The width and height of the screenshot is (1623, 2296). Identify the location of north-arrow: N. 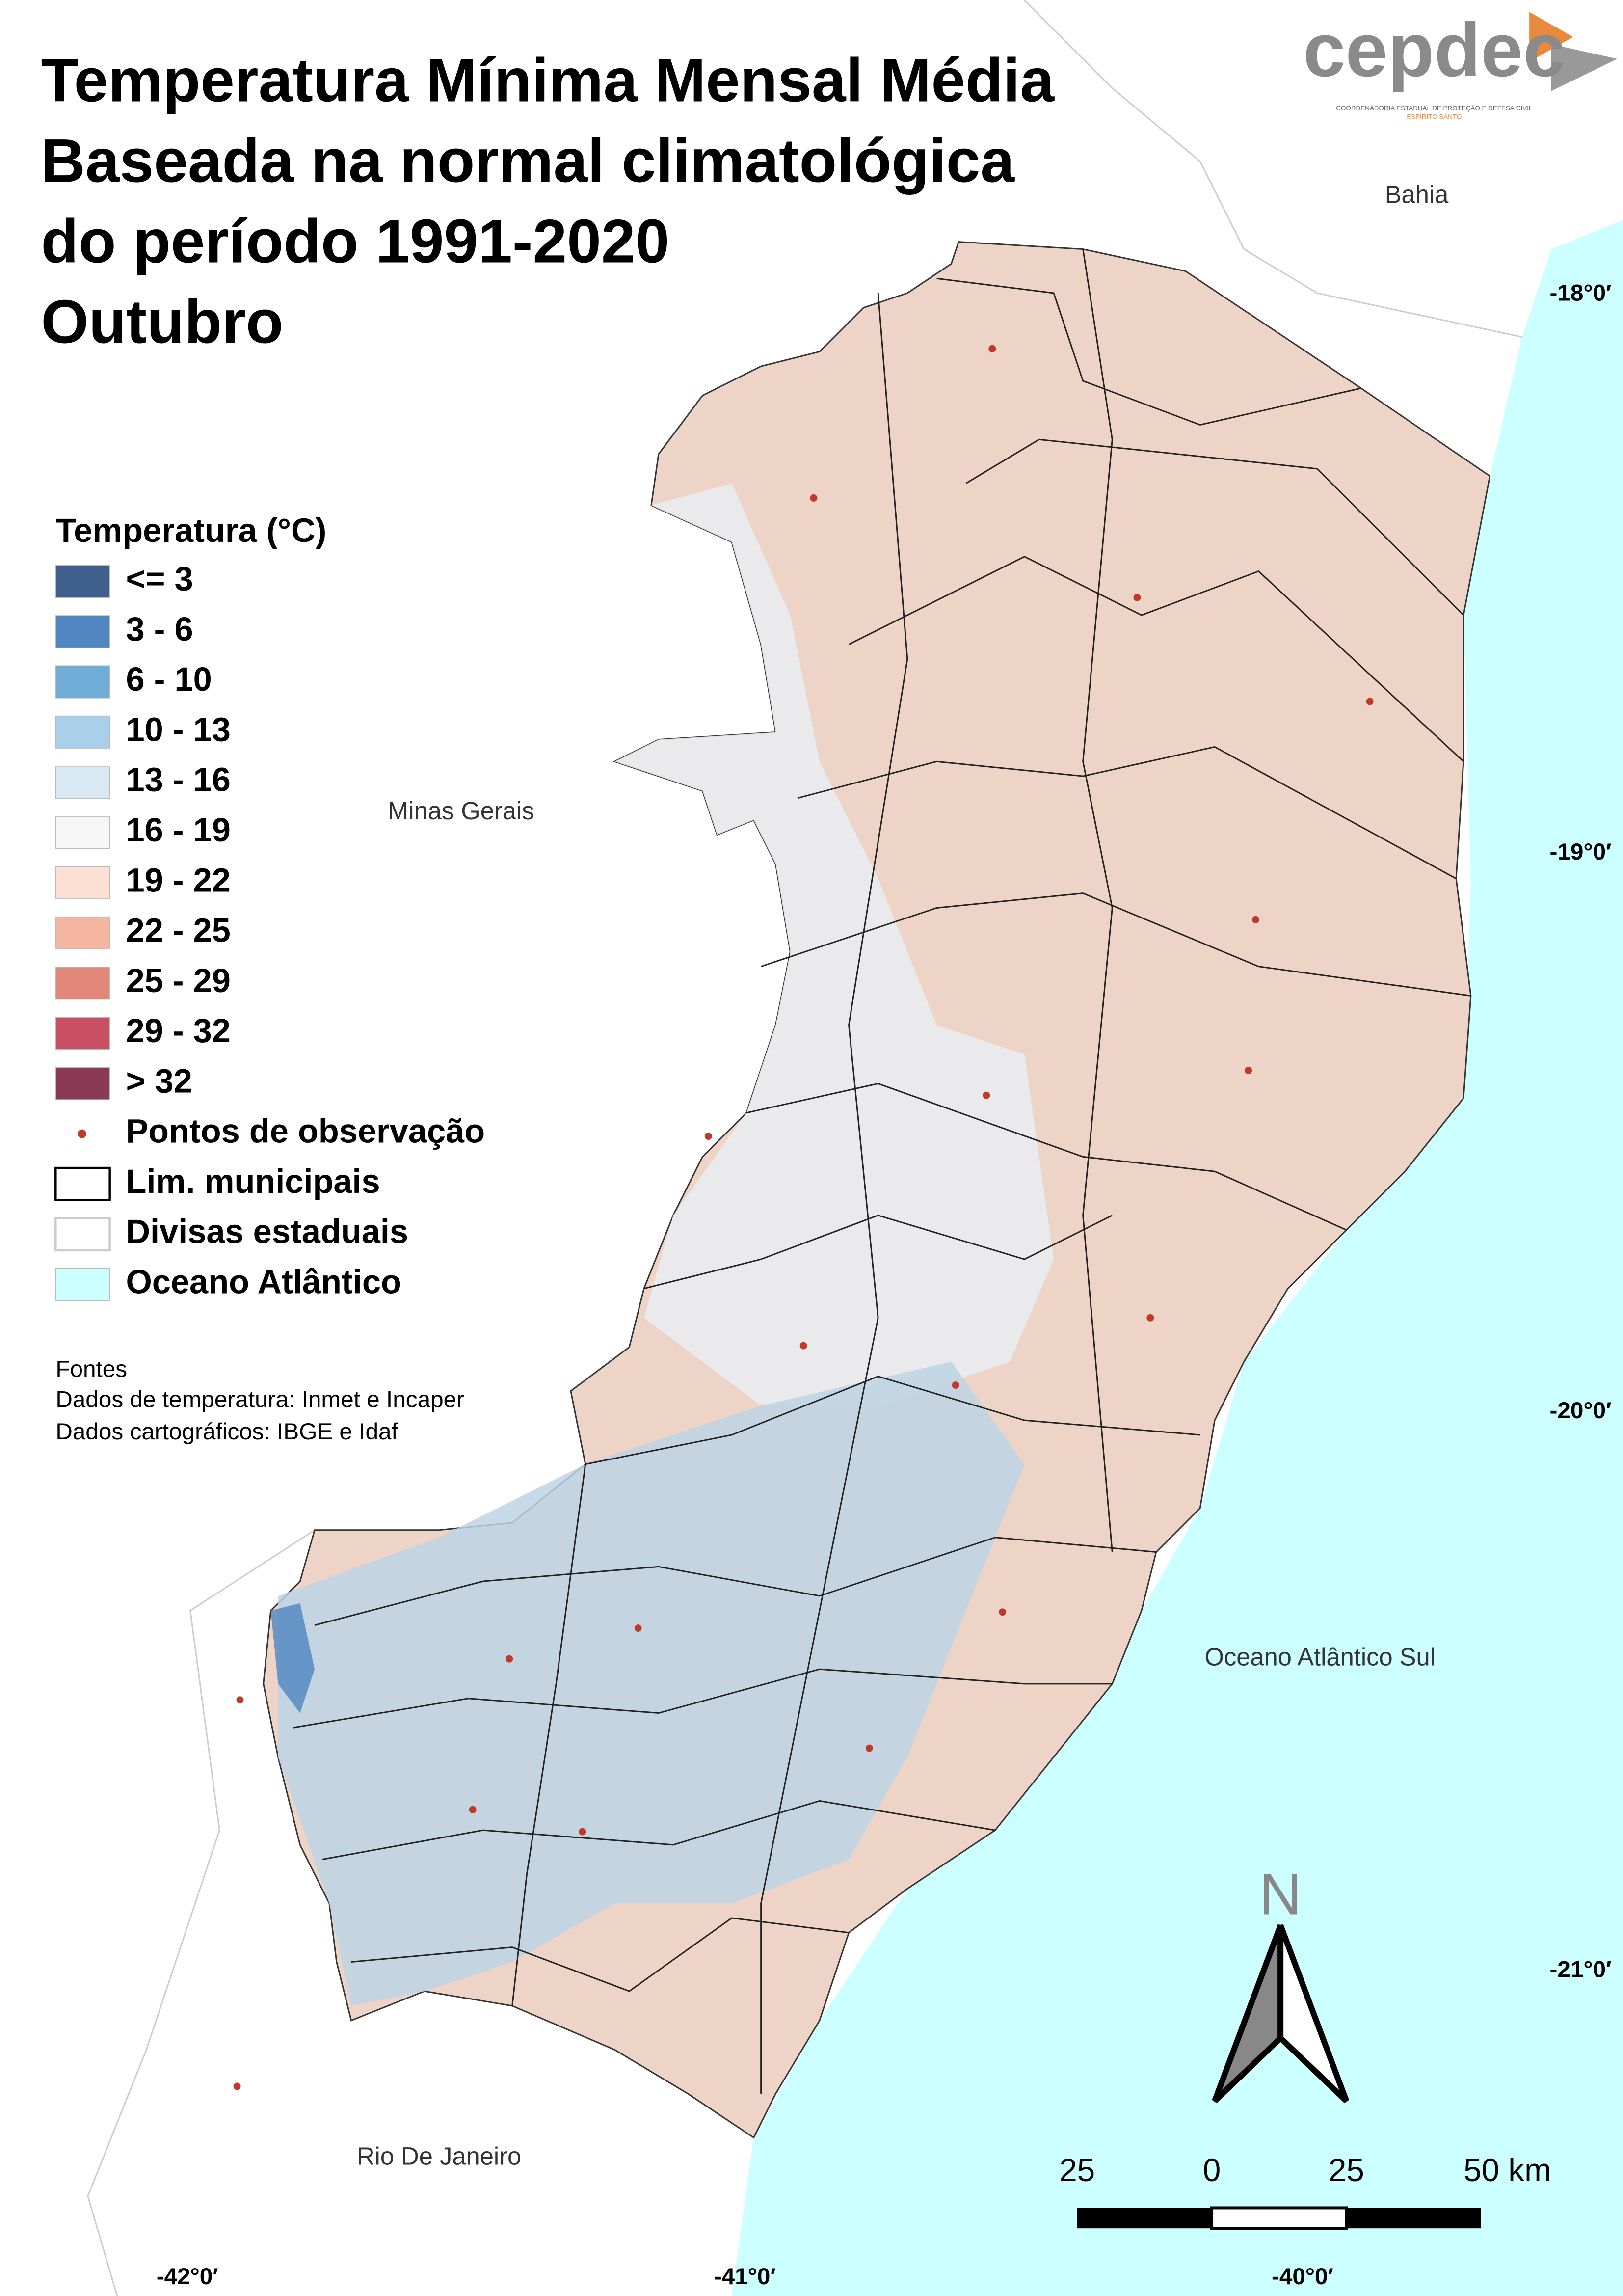
(1280, 1983).